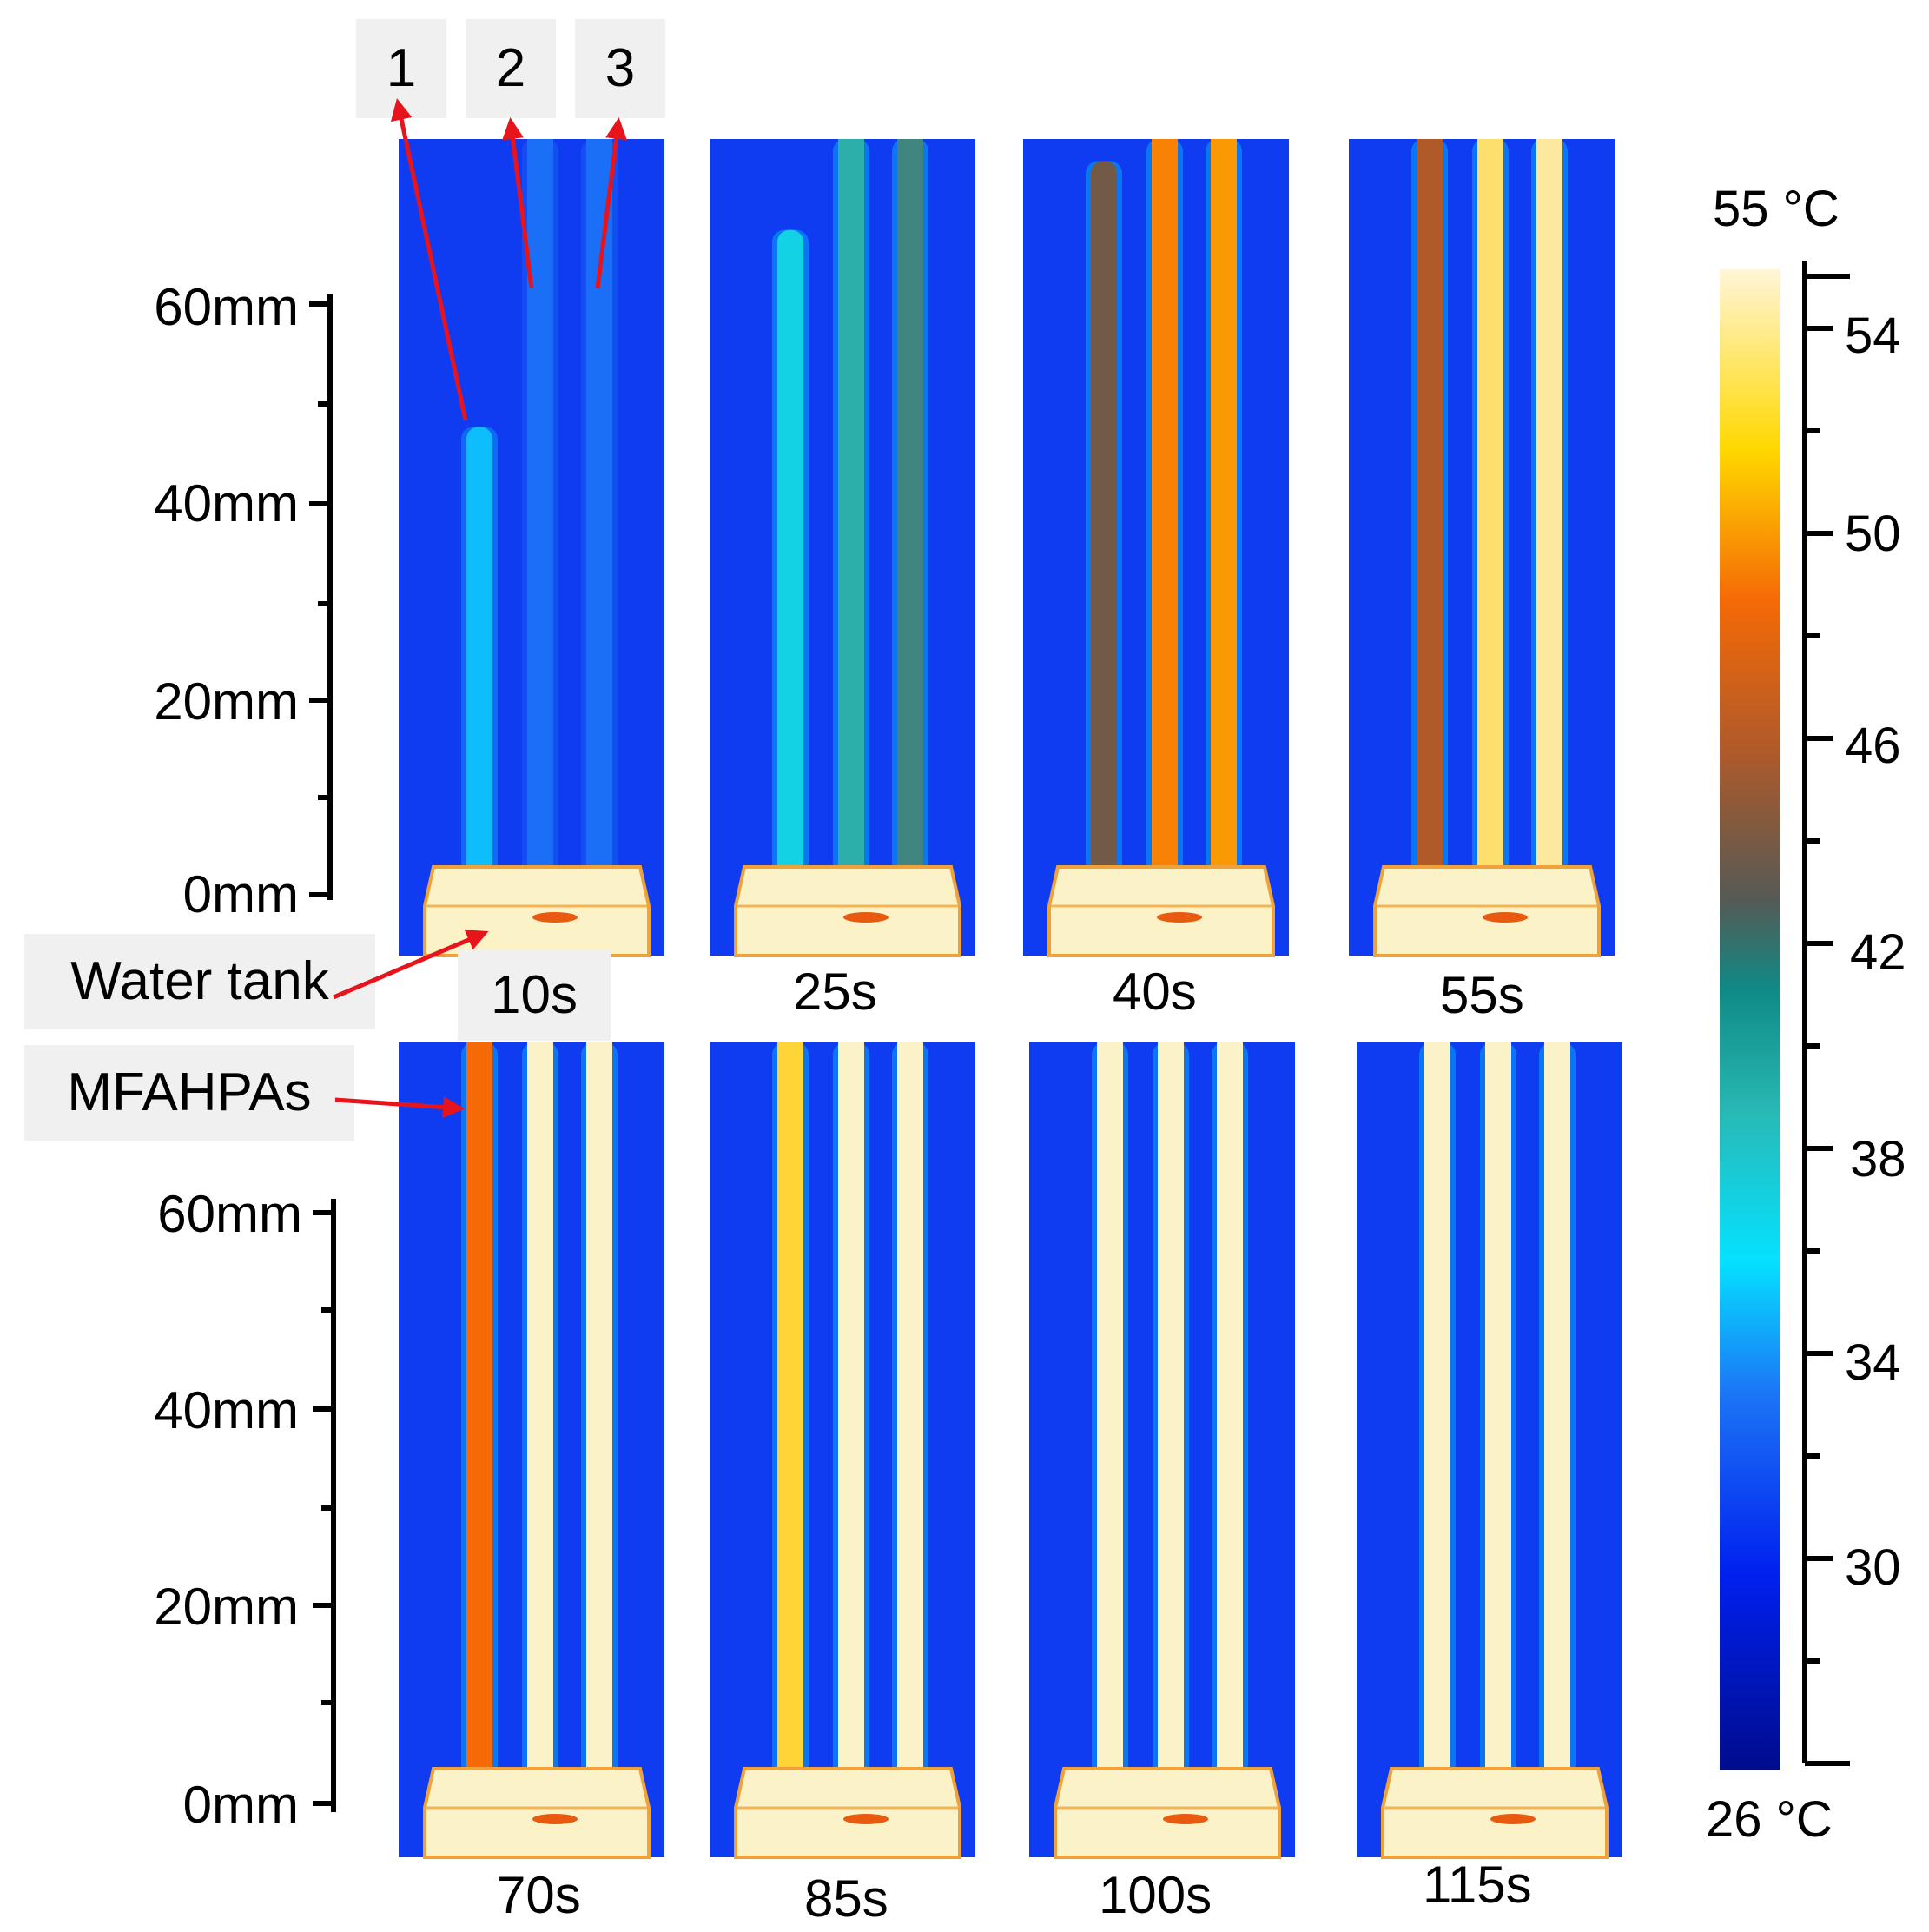  I want to click on colorbar-tick-50: 50, so click(1873, 534).